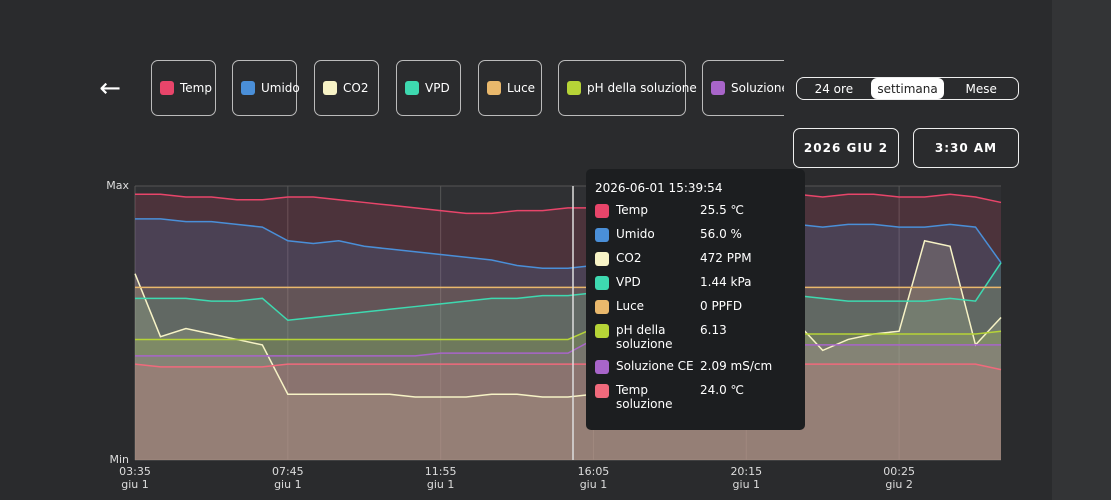  Describe the element at coordinates (659, 188) in the screenshot. I see `tooltip-timestamp: 2026-06-01 15:39:54` at that location.